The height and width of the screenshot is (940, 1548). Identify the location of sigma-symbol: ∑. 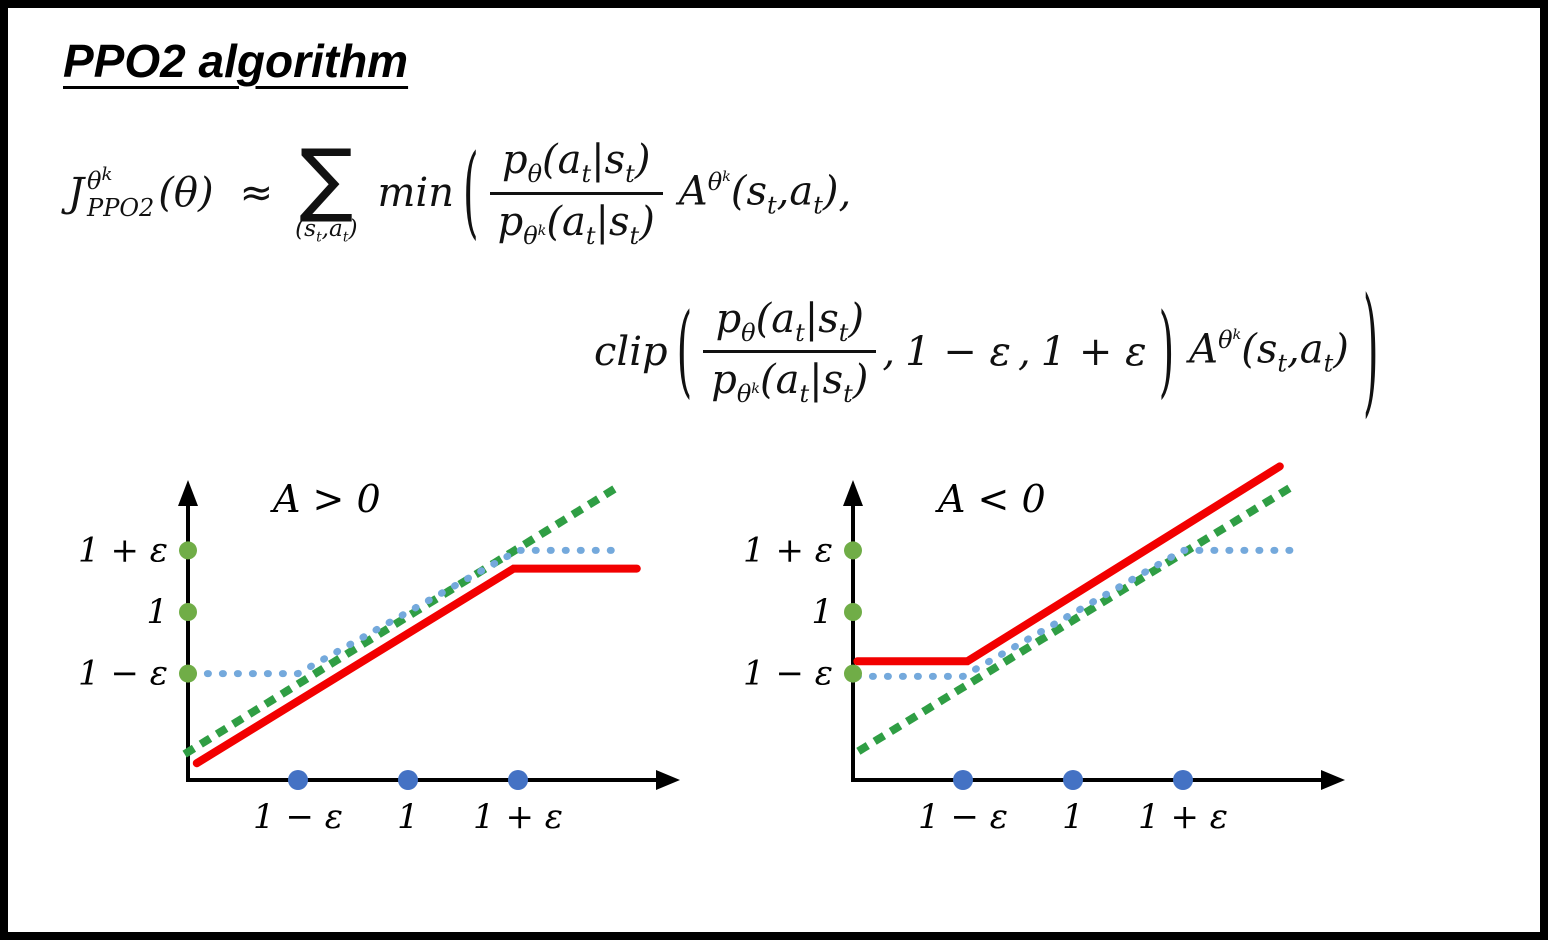
(326, 179).